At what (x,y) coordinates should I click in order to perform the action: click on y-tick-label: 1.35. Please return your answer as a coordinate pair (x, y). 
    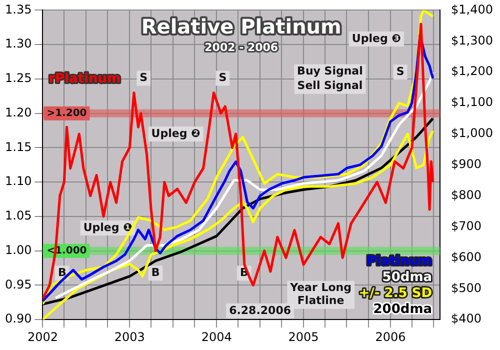
    Looking at the image, I should click on (18, 9).